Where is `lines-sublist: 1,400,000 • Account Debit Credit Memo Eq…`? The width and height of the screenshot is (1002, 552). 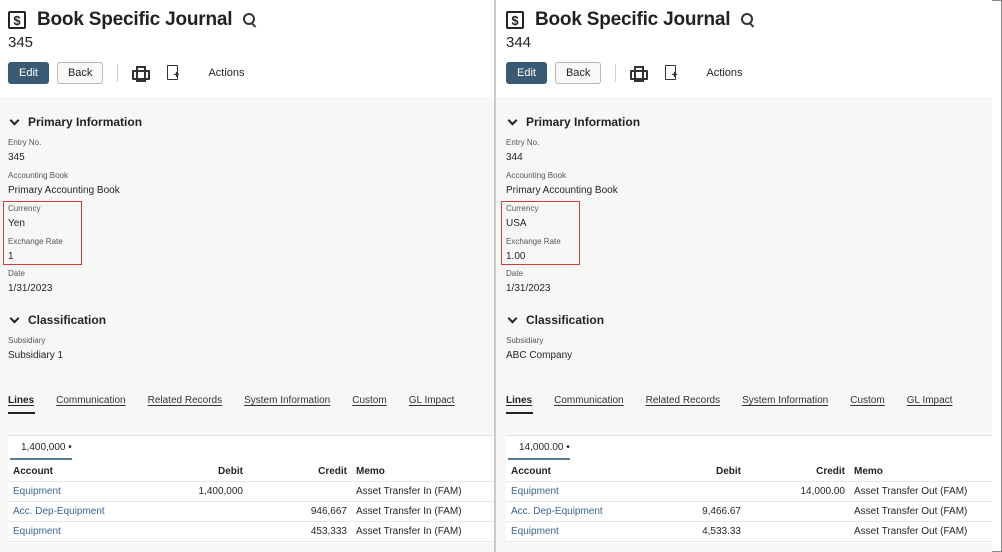 lines-sublist: 1,400,000 • Account Debit Credit Memo Eq… is located at coordinates (251, 489).